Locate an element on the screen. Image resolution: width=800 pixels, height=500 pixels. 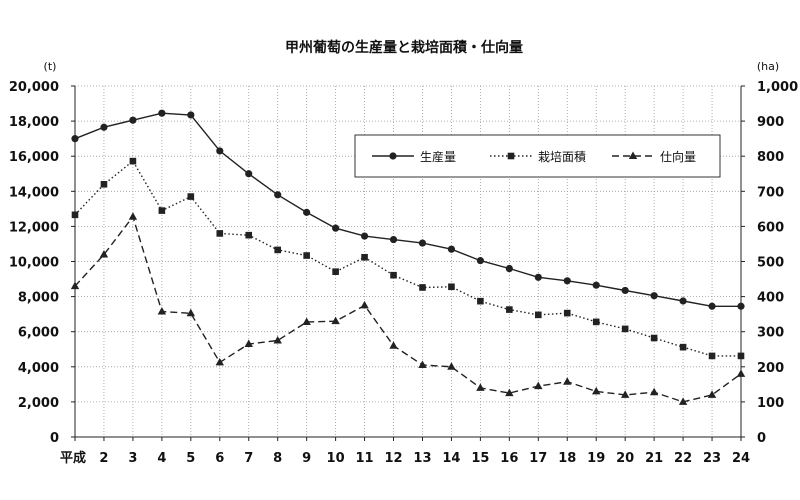
x-tick-label: 21 is located at coordinates (654, 458).